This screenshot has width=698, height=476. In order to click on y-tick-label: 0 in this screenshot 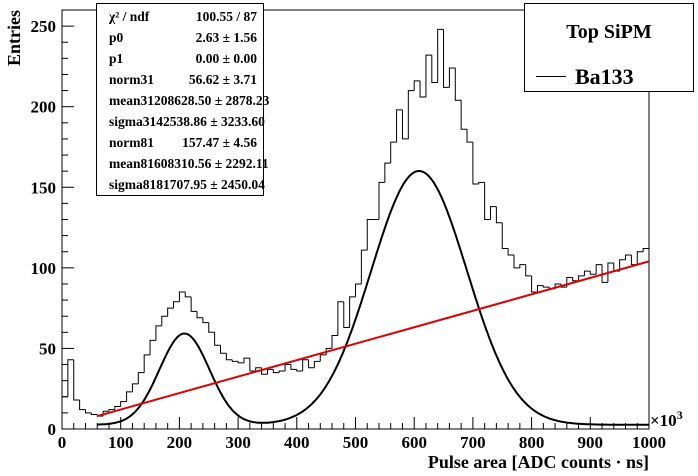, I will do `click(52, 429)`.